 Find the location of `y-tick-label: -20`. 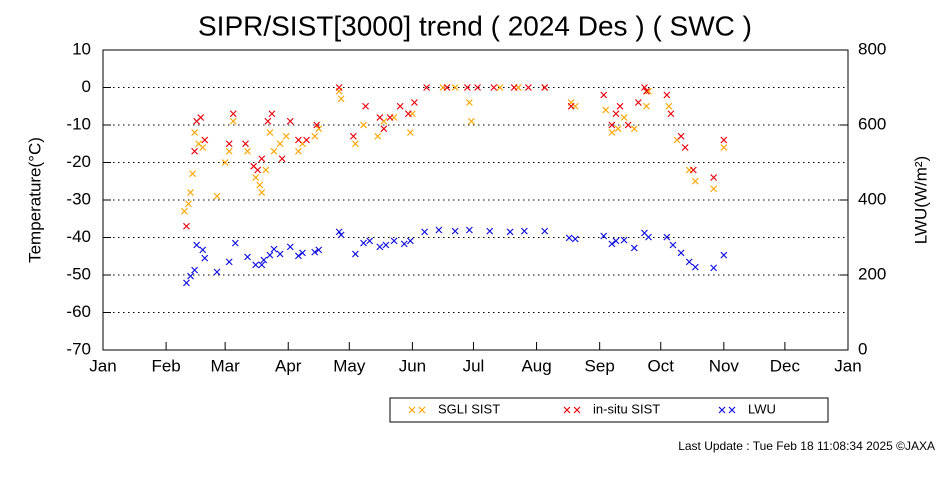

y-tick-label: -20 is located at coordinates (78, 161).